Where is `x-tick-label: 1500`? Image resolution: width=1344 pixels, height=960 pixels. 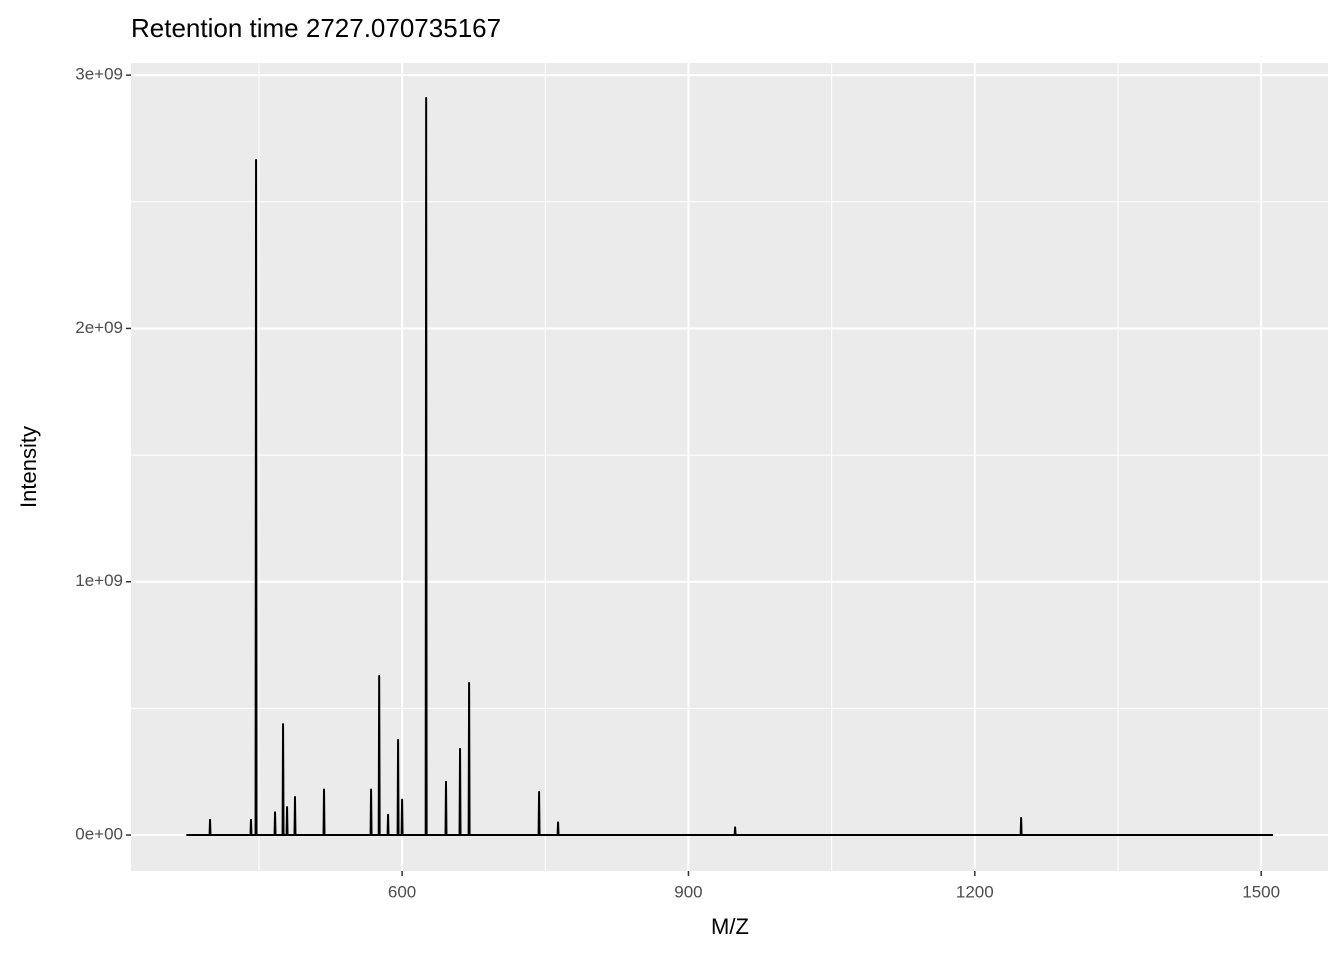
x-tick-label: 1500 is located at coordinates (1261, 891).